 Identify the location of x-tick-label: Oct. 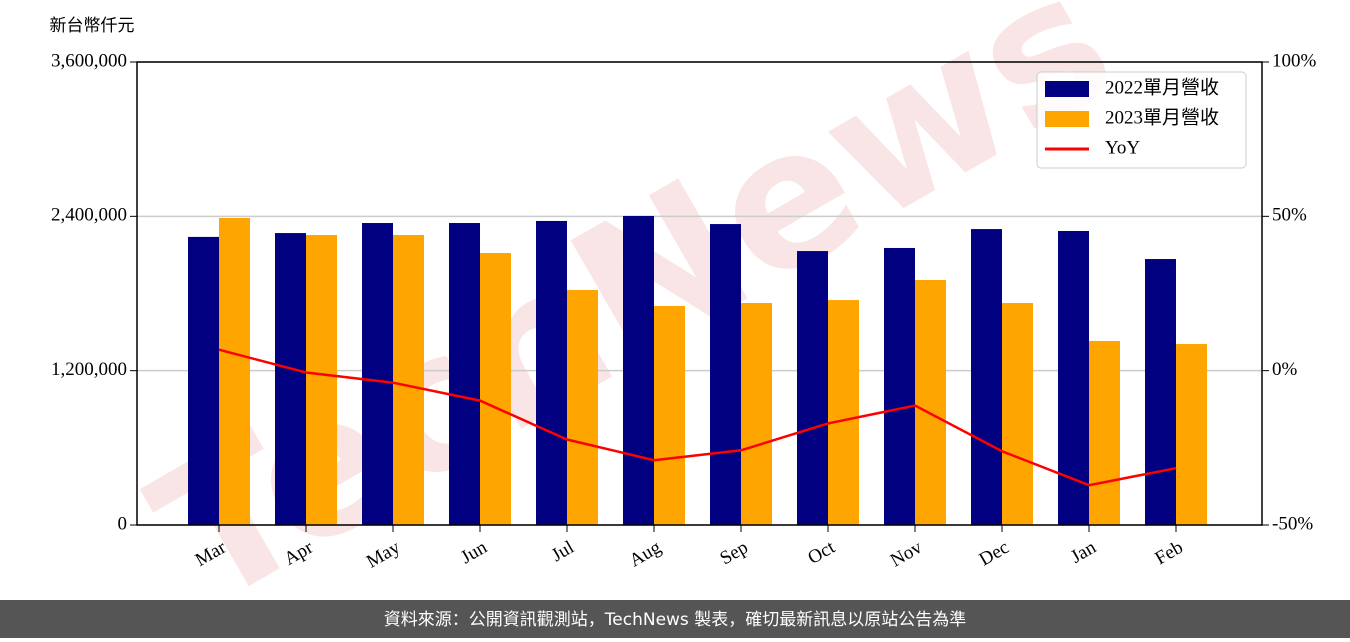
(821, 553).